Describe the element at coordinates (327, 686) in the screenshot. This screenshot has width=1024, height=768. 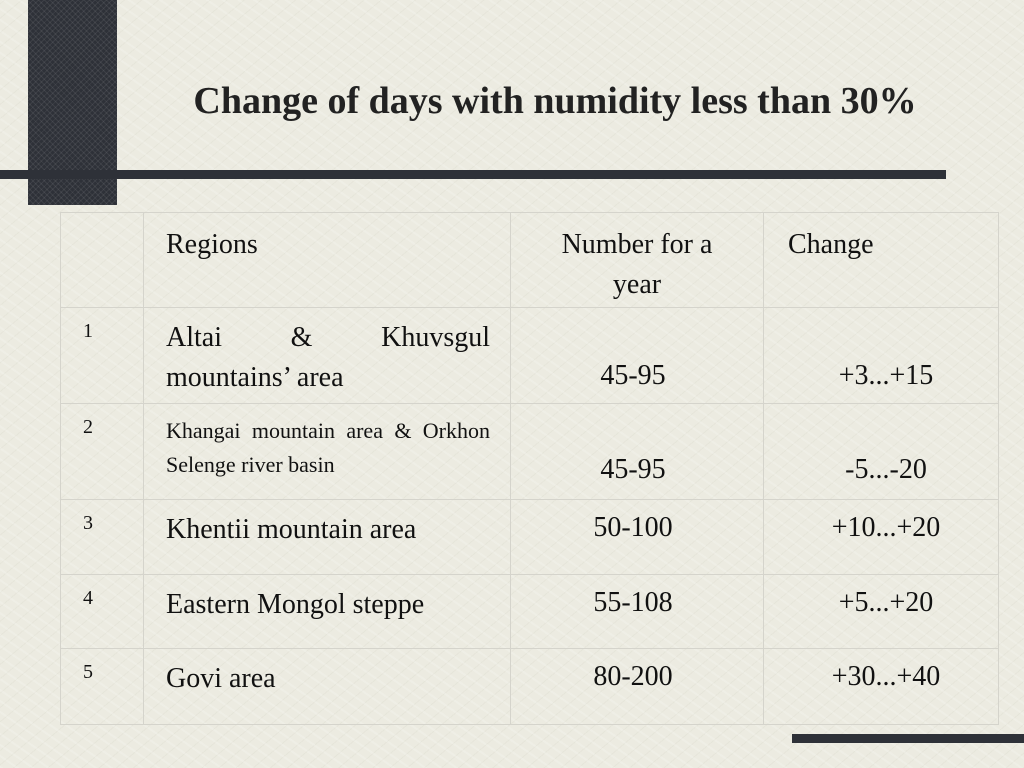
I see `row-region: Govi area` at that location.